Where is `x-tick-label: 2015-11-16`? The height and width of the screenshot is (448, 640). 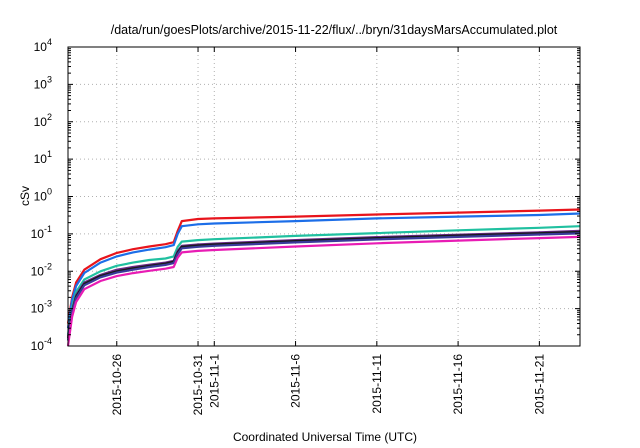
x-tick-label: 2015-11-16 is located at coordinates (458, 384).